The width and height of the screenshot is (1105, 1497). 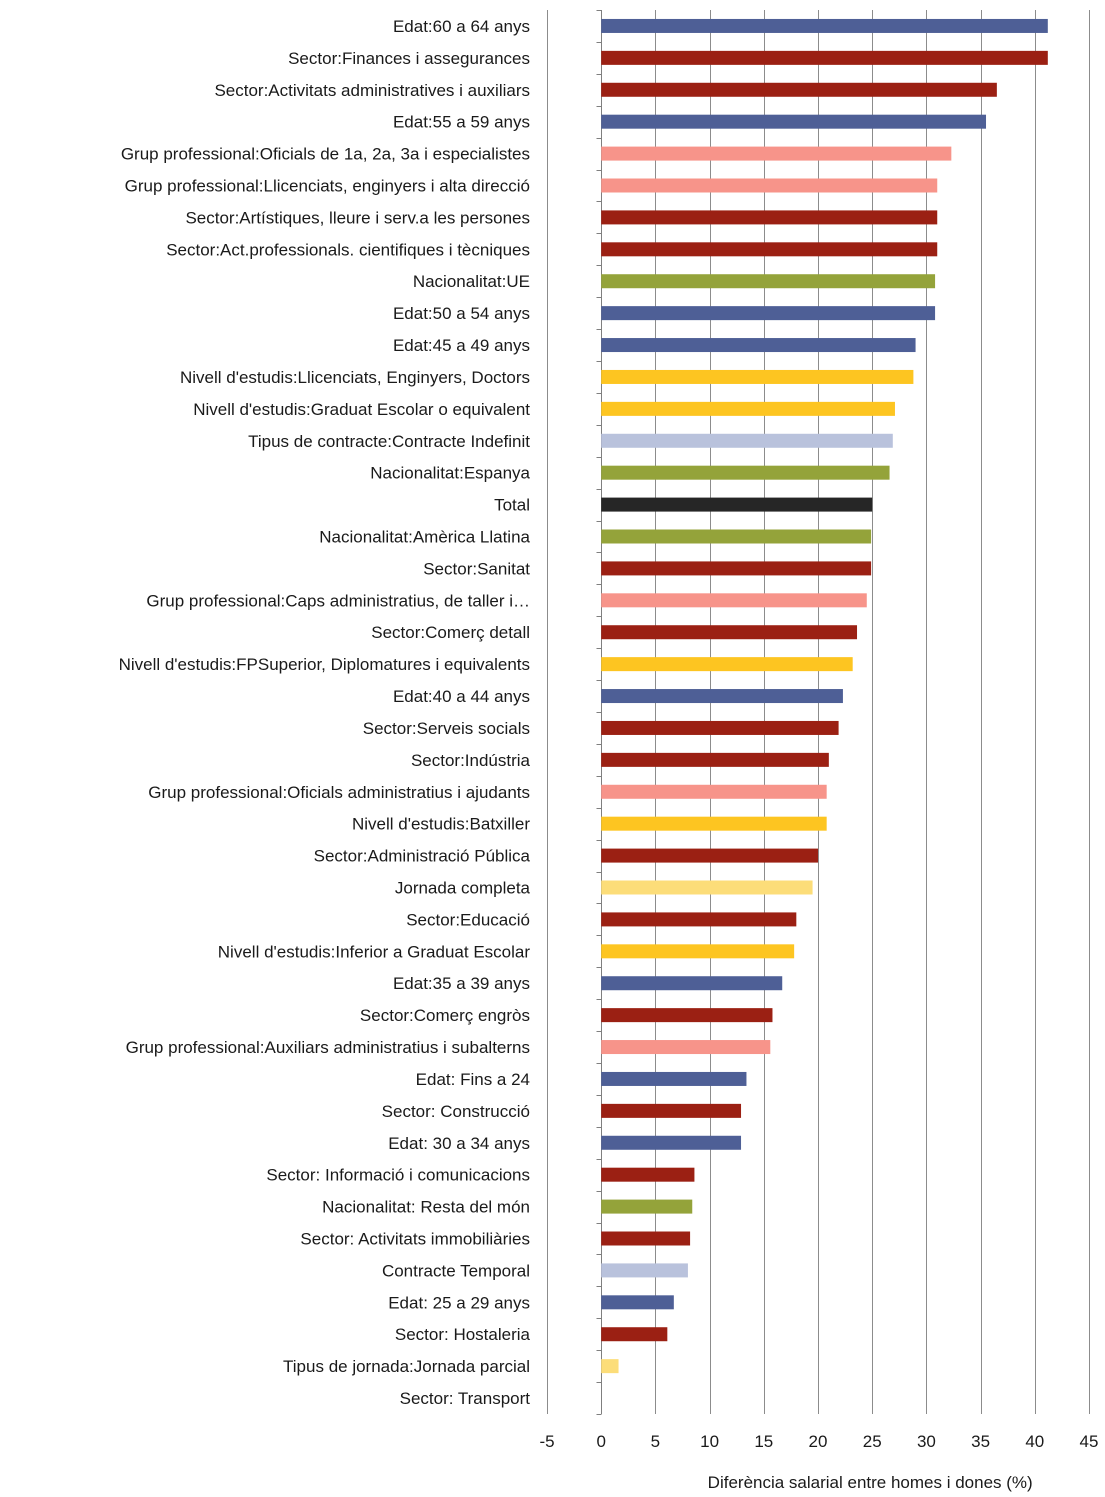 What do you see at coordinates (461, 345) in the screenshot?
I see `category-label: Edat:45 a 49 anys` at bounding box center [461, 345].